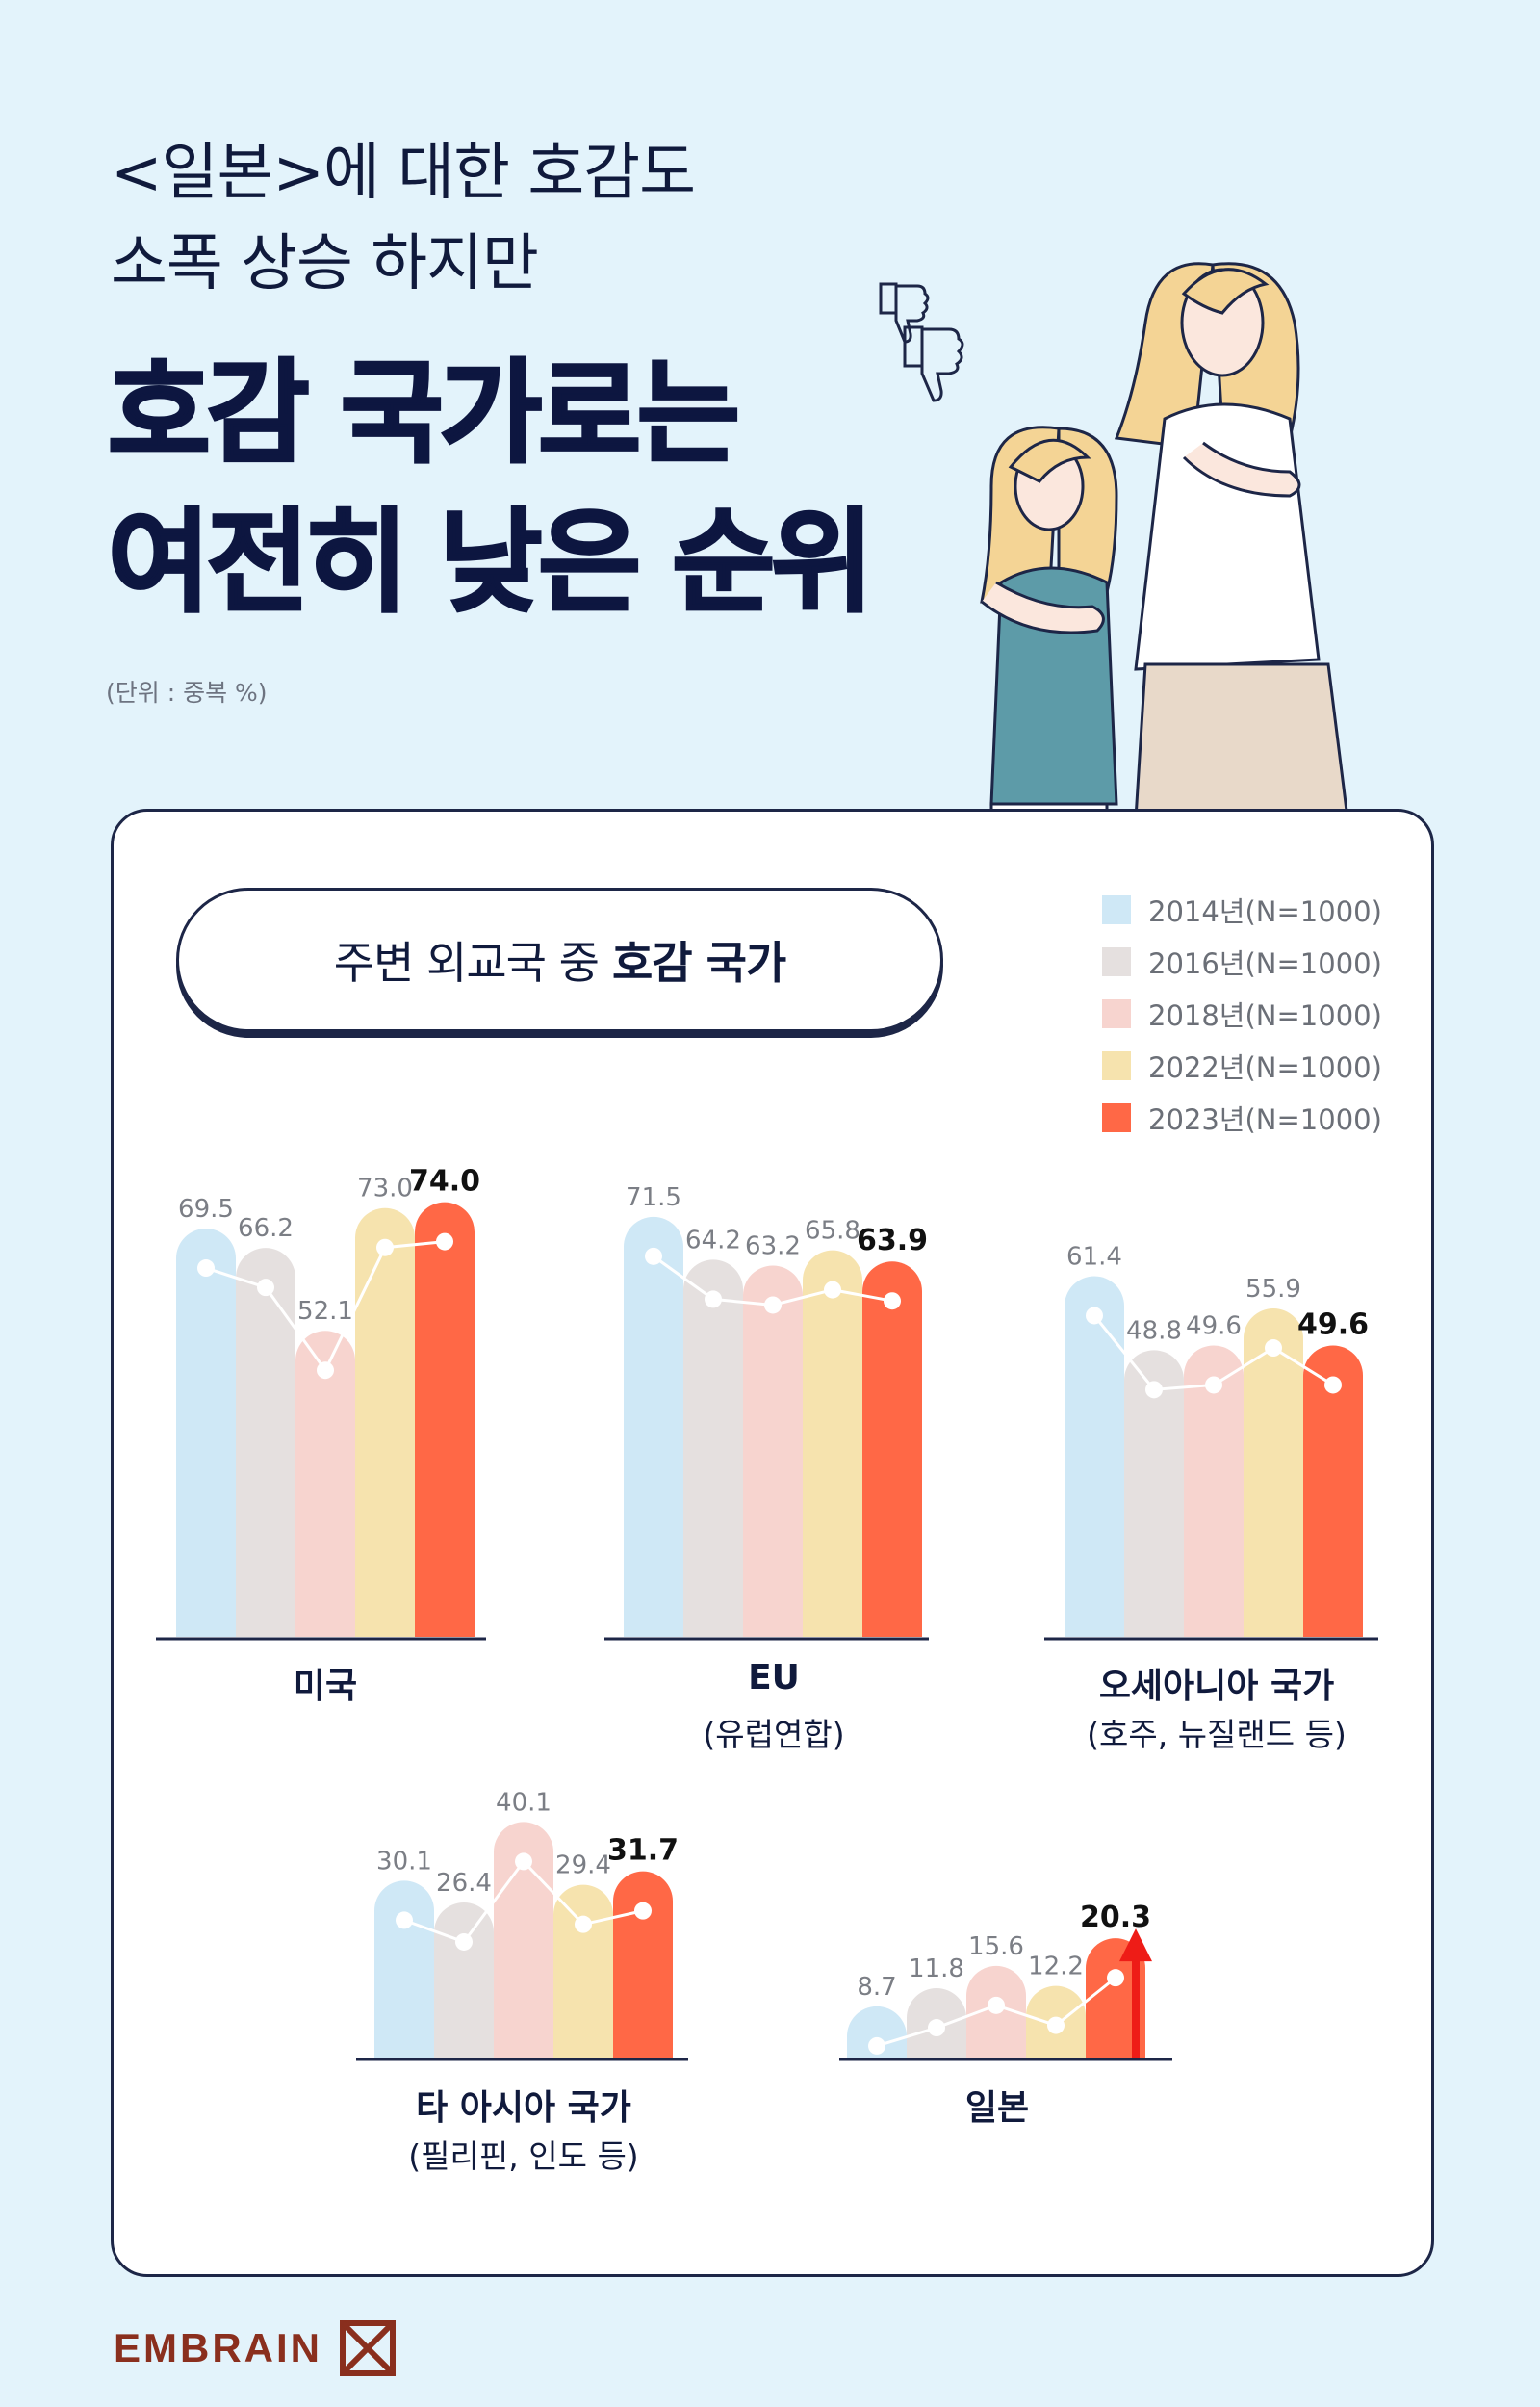 The width and height of the screenshot is (1540, 2407). Describe the element at coordinates (218, 2347) in the screenshot. I see `logo-text: EMBRAIN` at that location.